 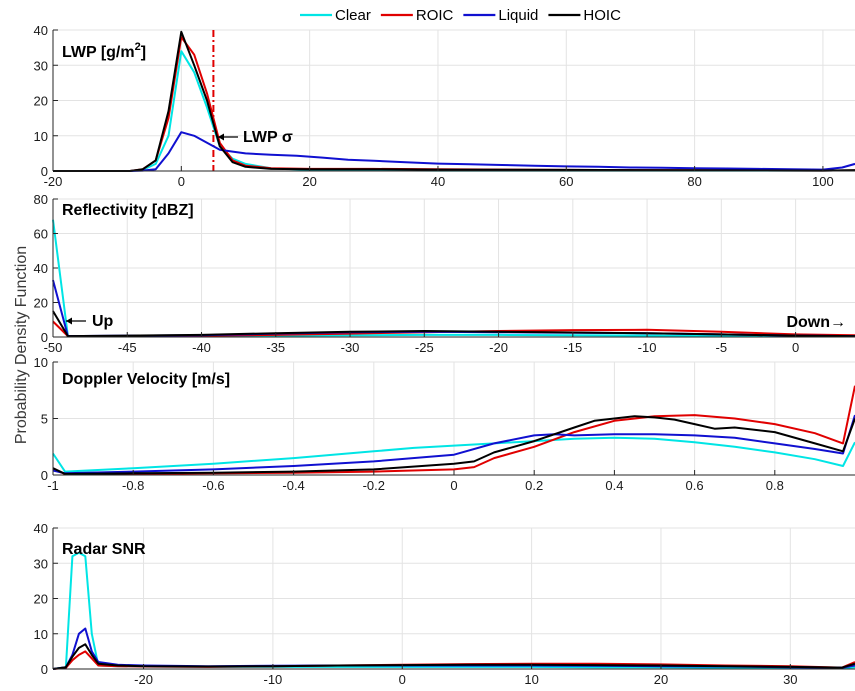 What do you see at coordinates (103, 321) in the screenshot?
I see `svg-text: Up` at bounding box center [103, 321].